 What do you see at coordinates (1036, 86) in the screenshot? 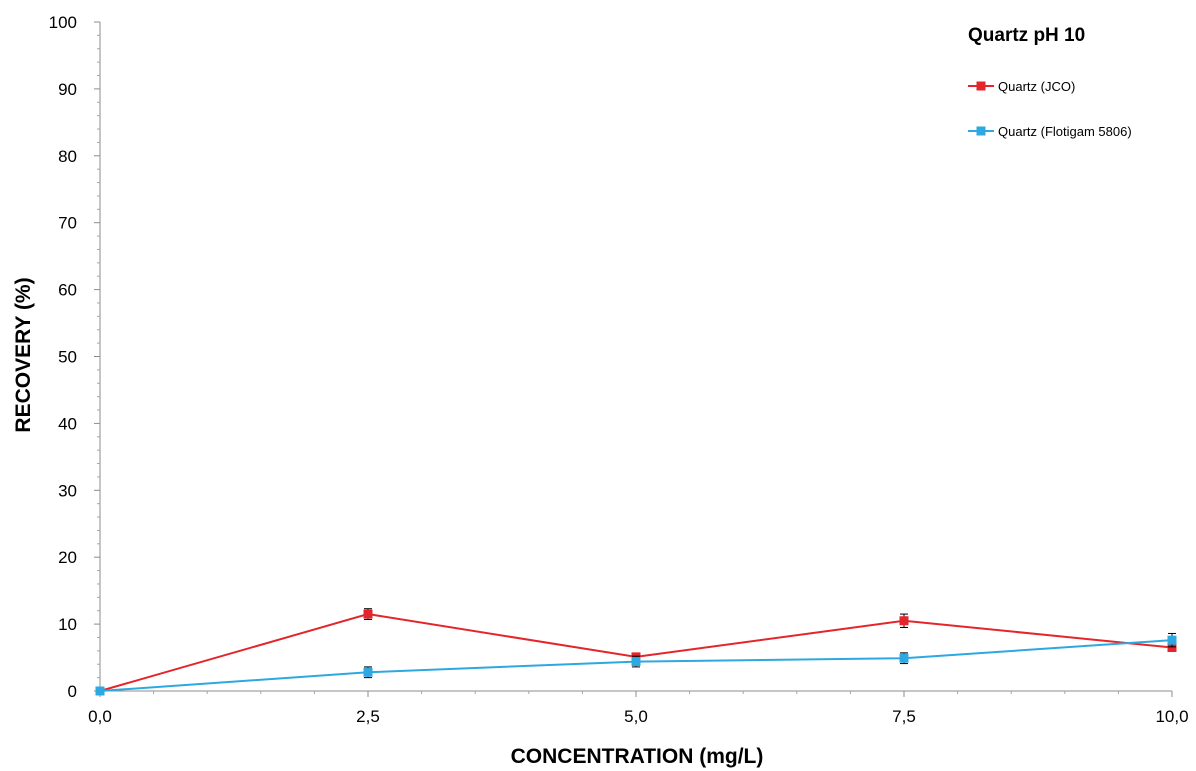
I see `legend-label: Quartz (JCO)` at bounding box center [1036, 86].